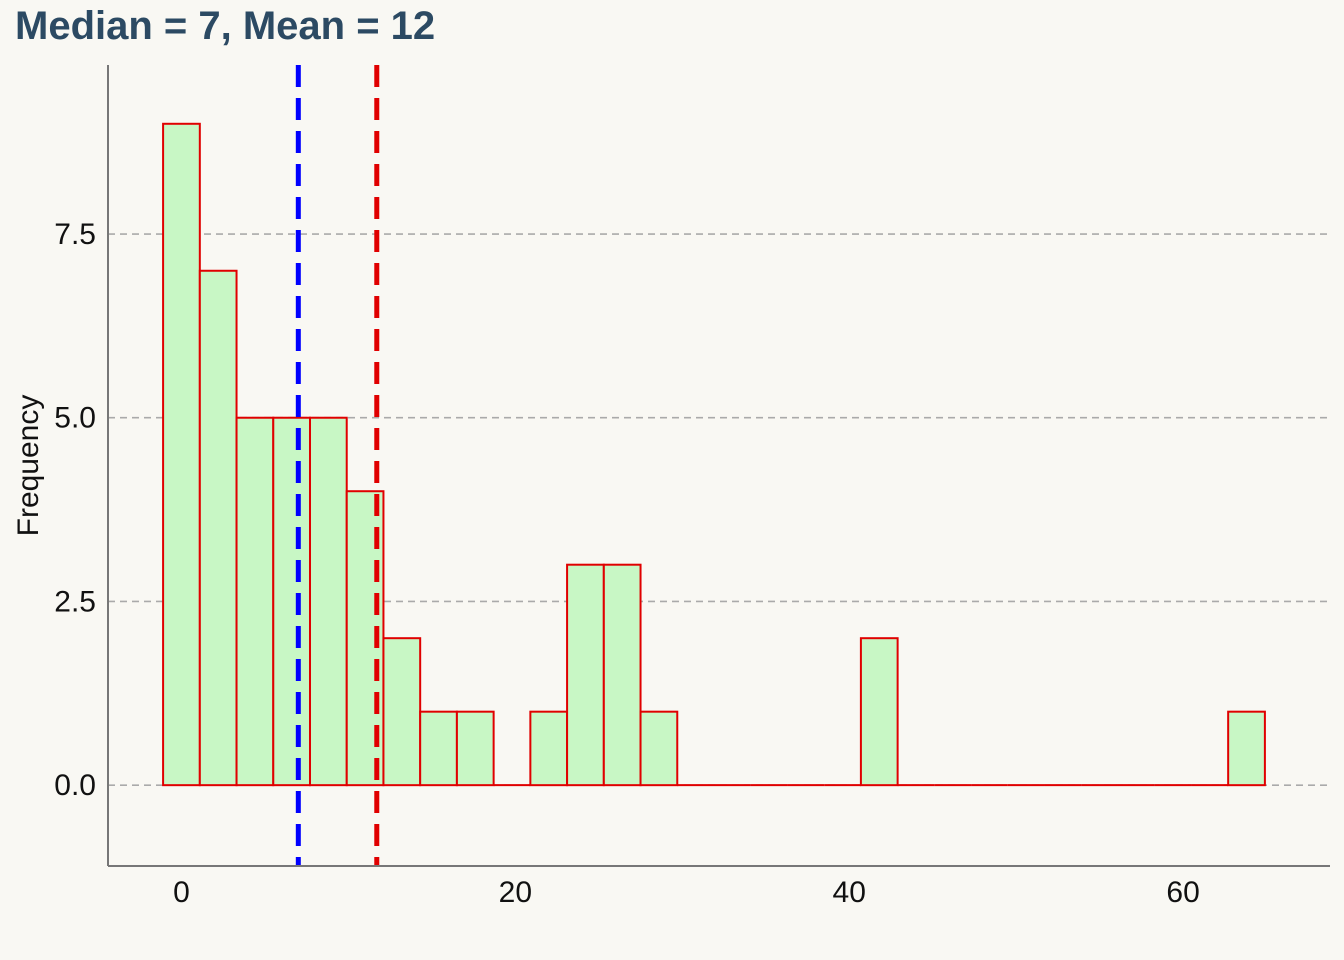  Describe the element at coordinates (849, 892) in the screenshot. I see `x-tick-label-2: 40` at that location.